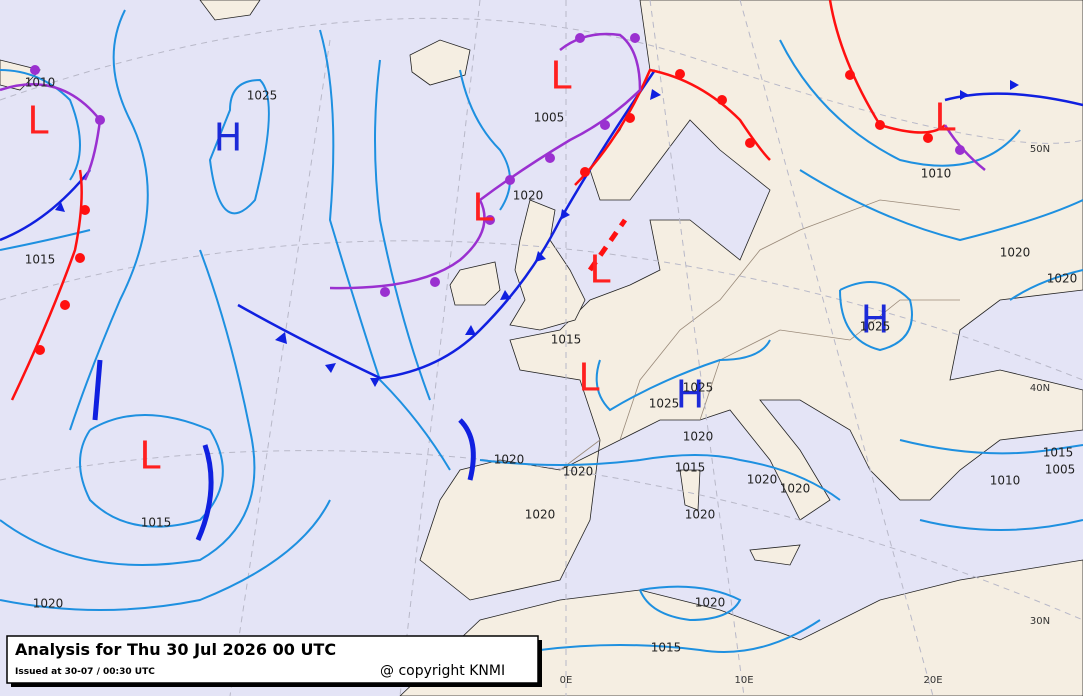  I want to click on grid-label: 30N, so click(1040, 621).